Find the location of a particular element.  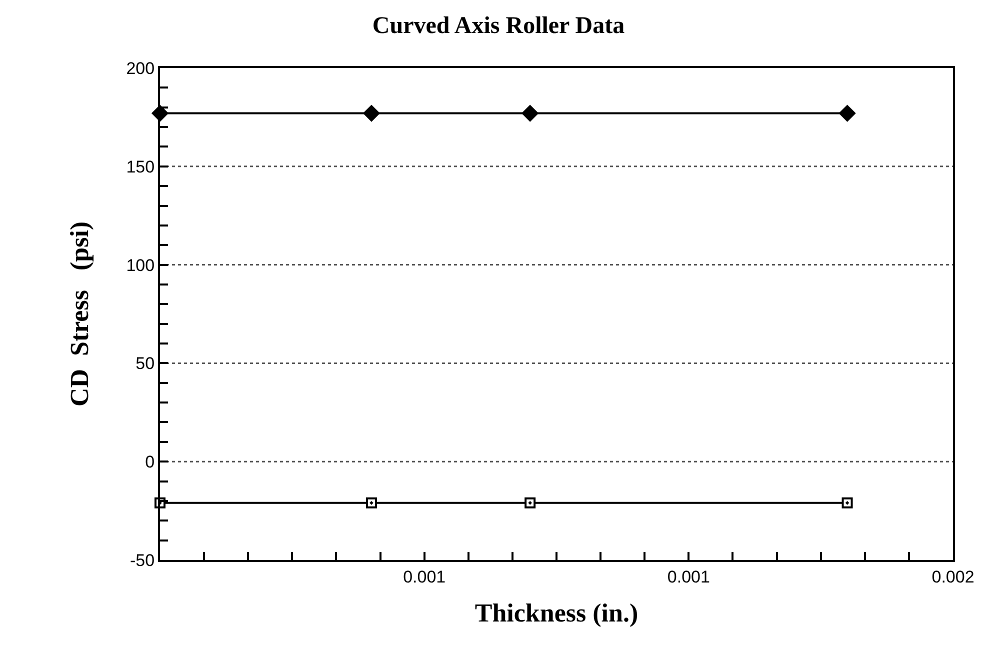

y-tick-label: 50 is located at coordinates (145, 364).